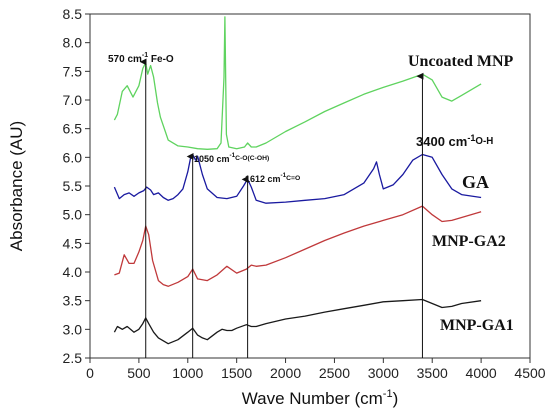 This screenshot has height=416, width=550. I want to click on x-tick-label: 4500, so click(529, 373).